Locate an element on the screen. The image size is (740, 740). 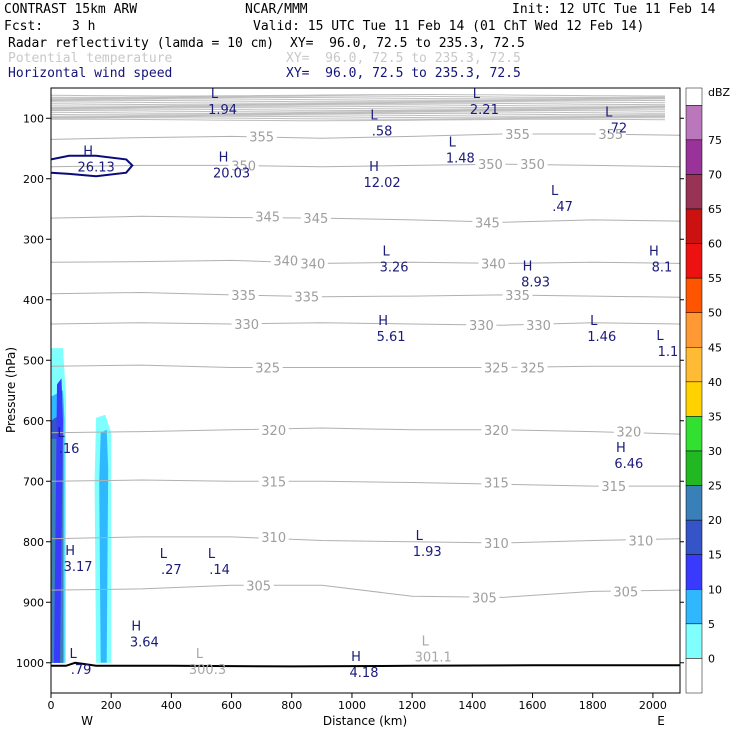
theta-extremum-value: 301.1 is located at coordinates (433, 658).